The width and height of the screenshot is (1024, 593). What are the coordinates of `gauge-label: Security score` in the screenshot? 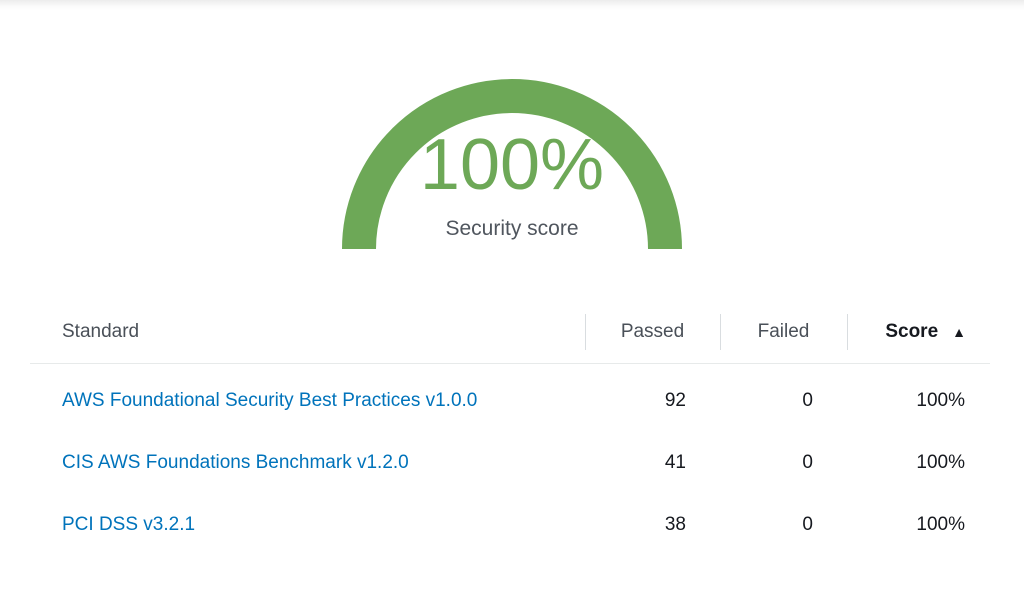 It's located at (512, 228).